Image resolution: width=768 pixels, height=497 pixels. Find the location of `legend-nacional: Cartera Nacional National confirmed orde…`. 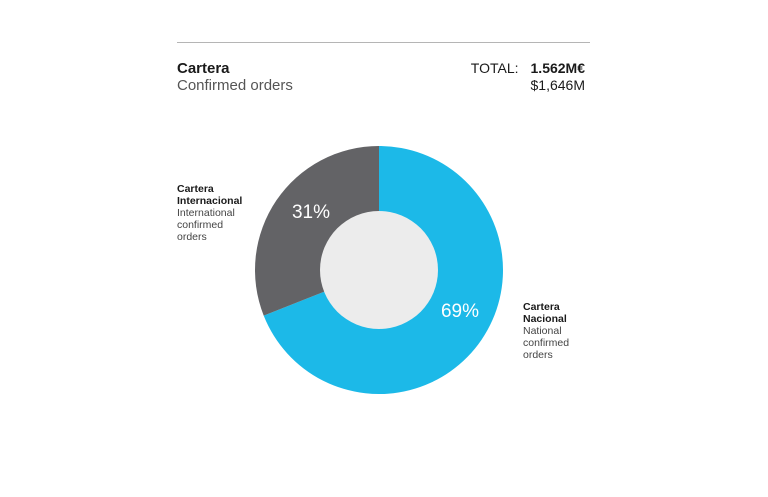

legend-nacional: Cartera Nacional National confirmed orde… is located at coordinates (558, 331).